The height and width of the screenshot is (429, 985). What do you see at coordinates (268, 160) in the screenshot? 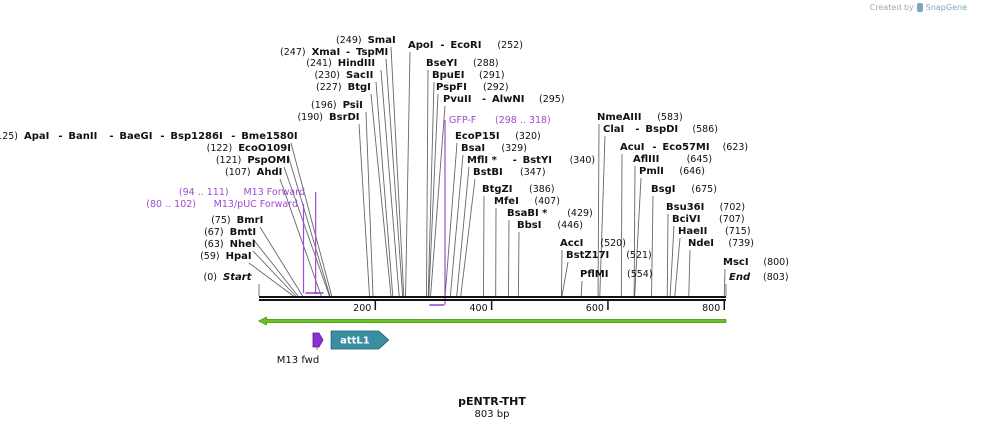
I see `cut-site-name: PspOMI` at bounding box center [268, 160].